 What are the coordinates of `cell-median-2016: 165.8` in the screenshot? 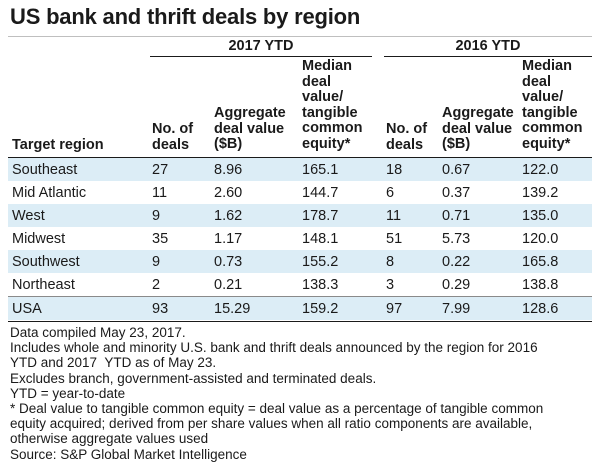 It's located at (555, 261).